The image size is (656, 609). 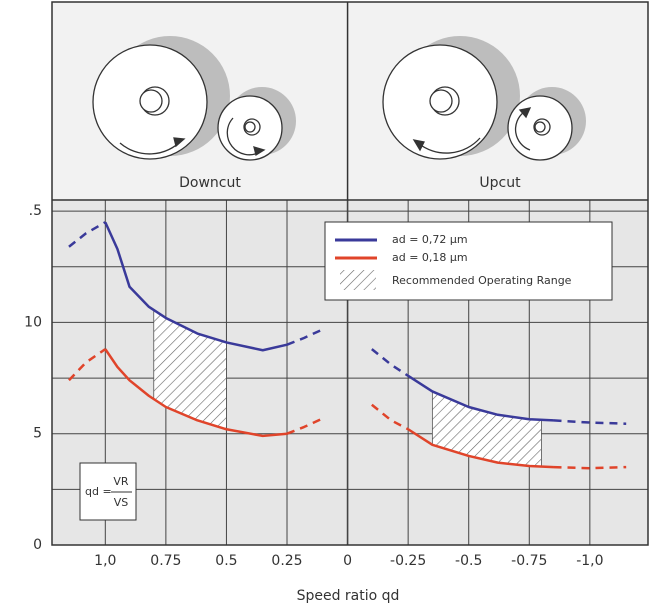 What do you see at coordinates (500, 183) in the screenshot?
I see `panel-label: Upcut` at bounding box center [500, 183].